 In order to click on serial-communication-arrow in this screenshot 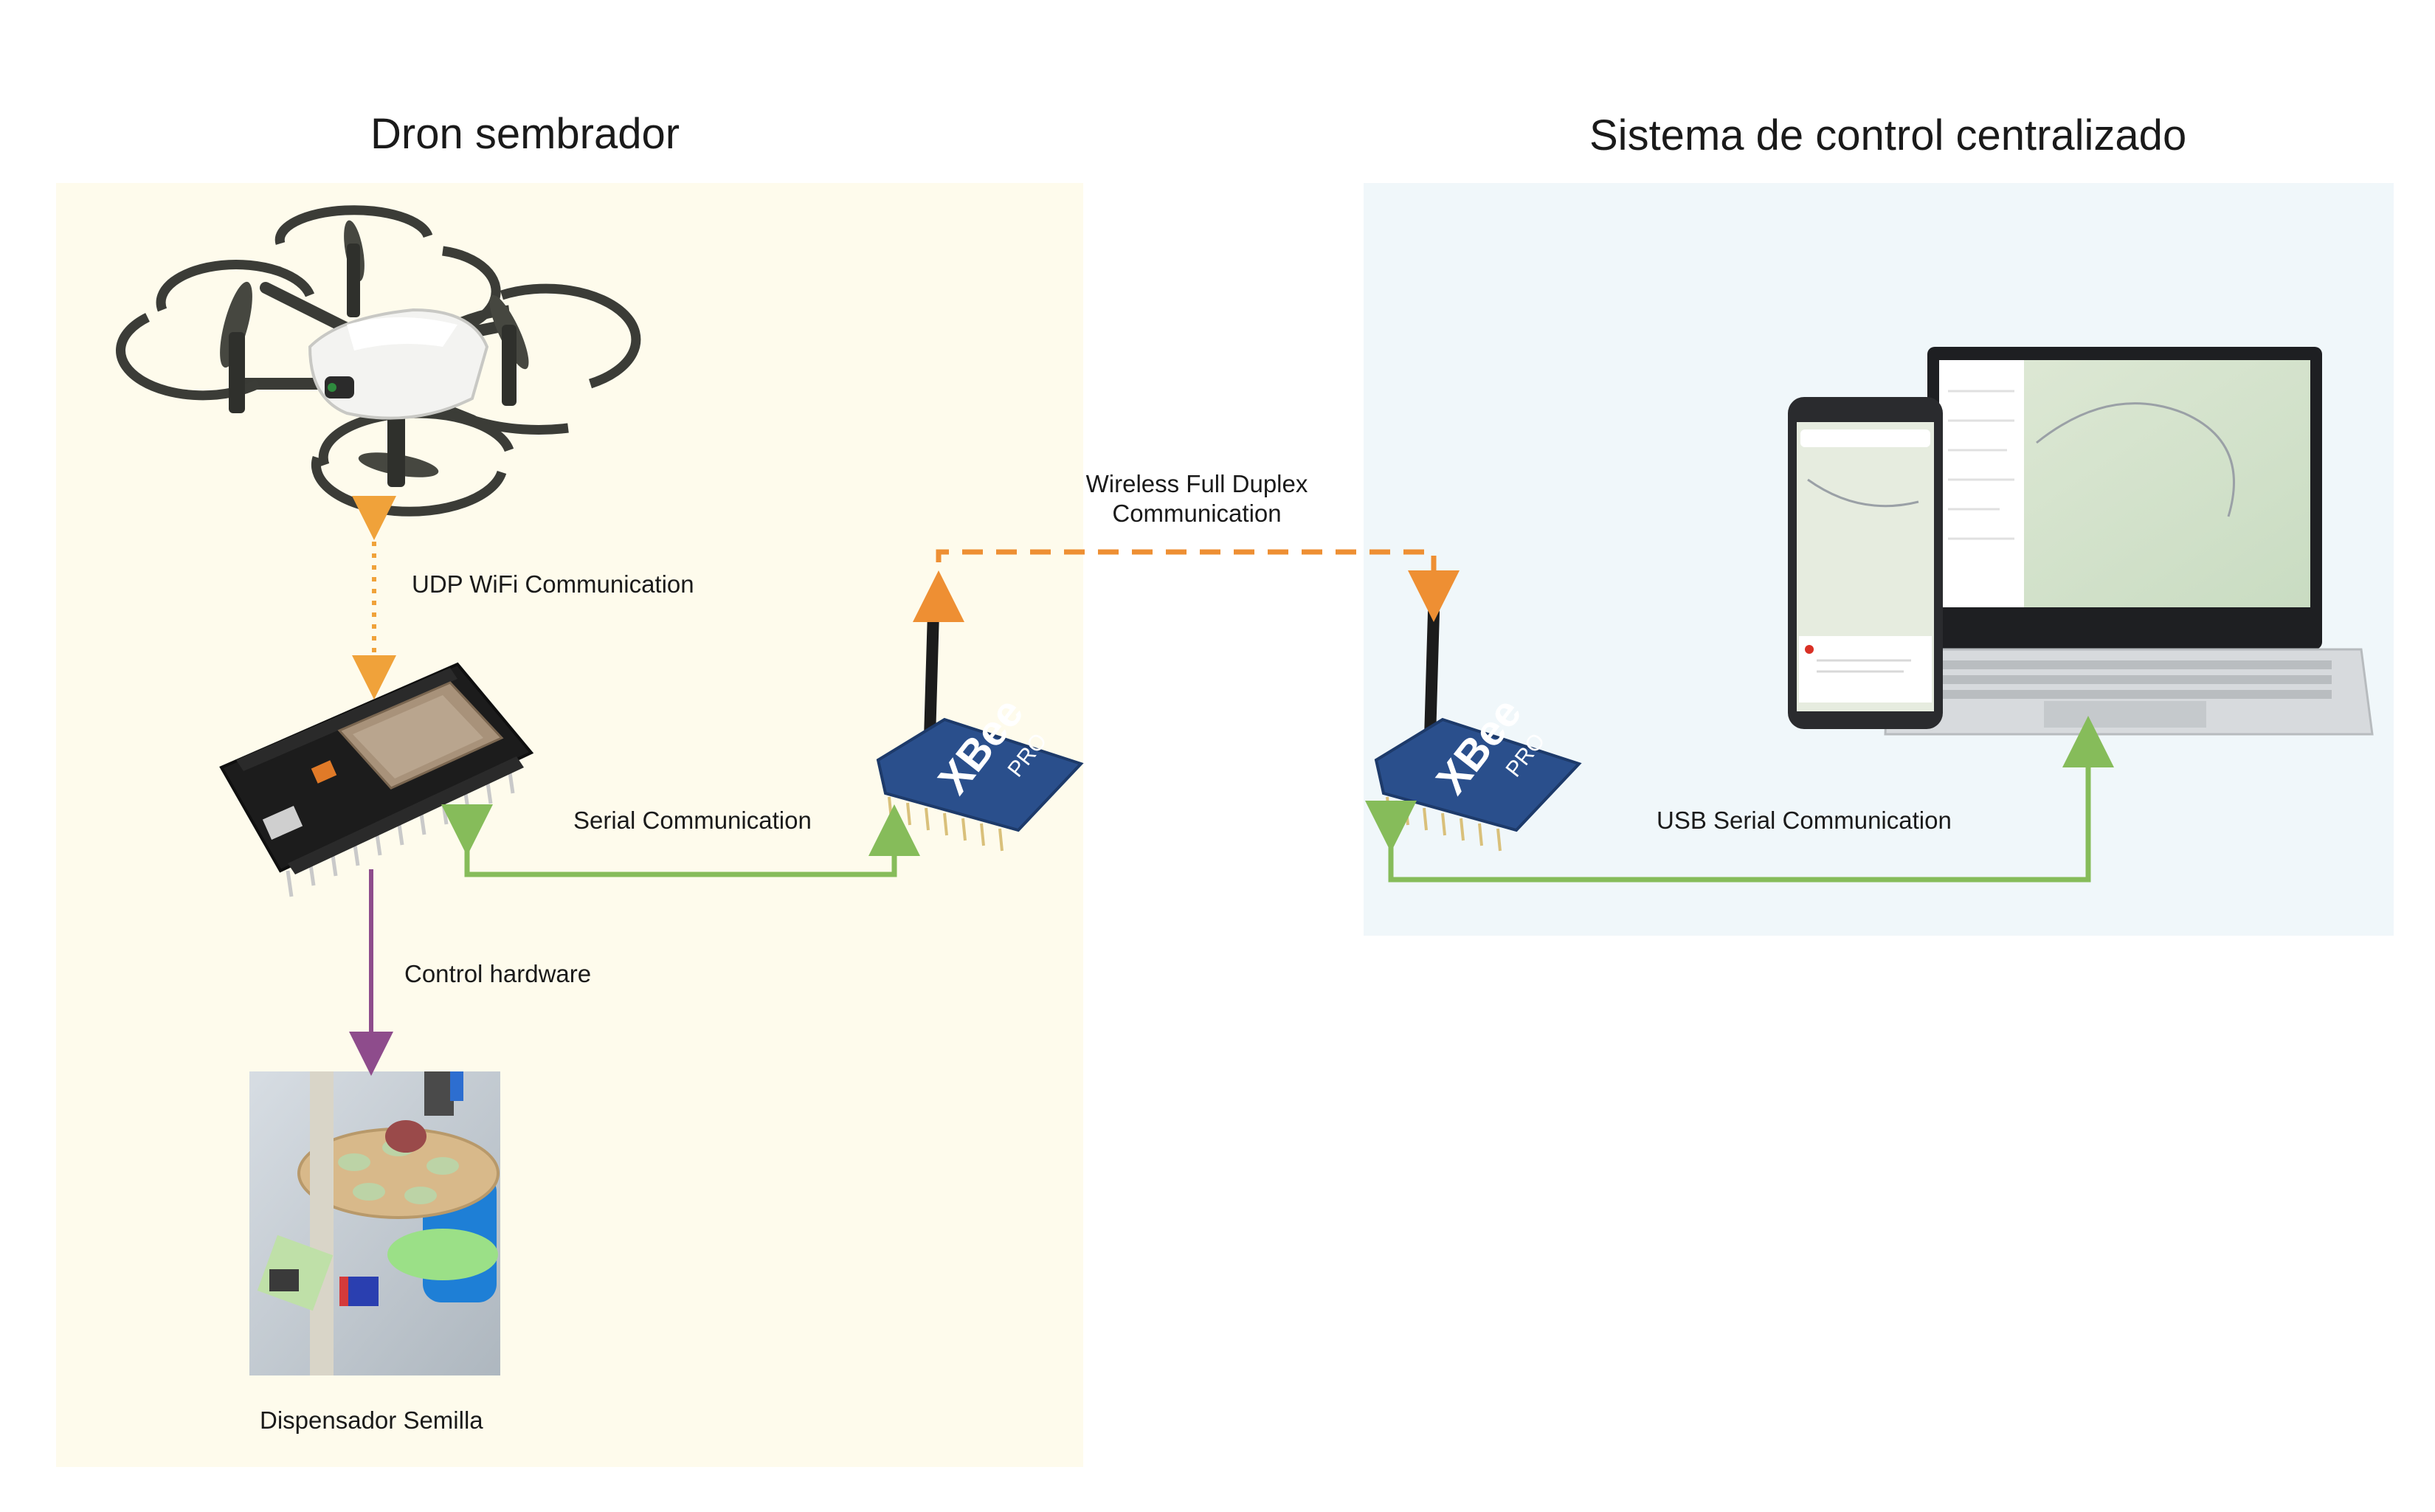, I will do `click(681, 841)`.